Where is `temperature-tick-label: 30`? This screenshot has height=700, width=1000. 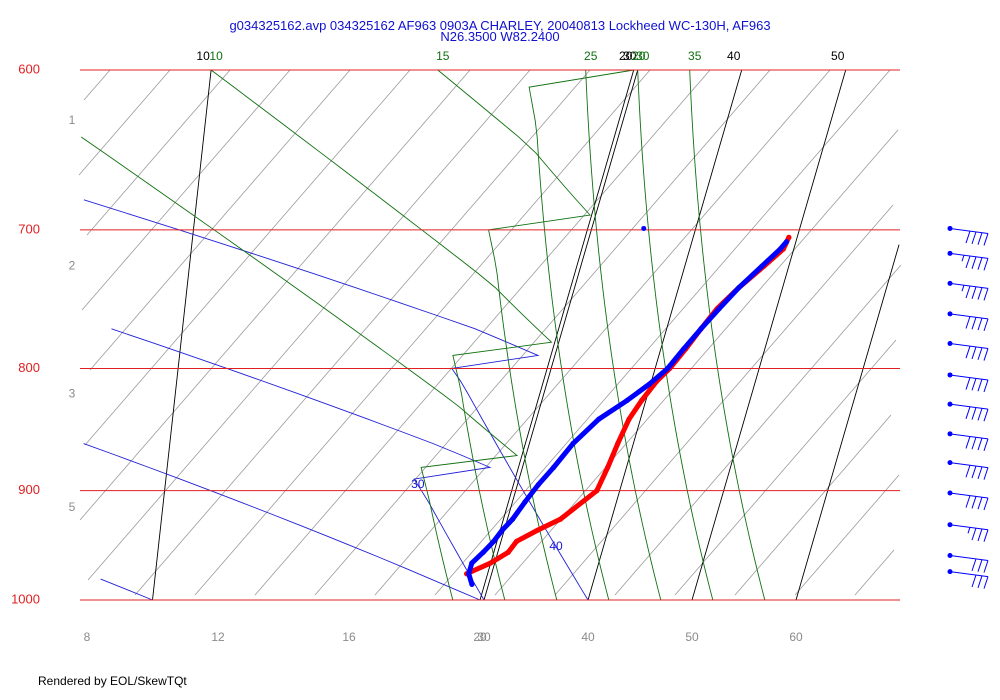
temperature-tick-label: 30 is located at coordinates (484, 637).